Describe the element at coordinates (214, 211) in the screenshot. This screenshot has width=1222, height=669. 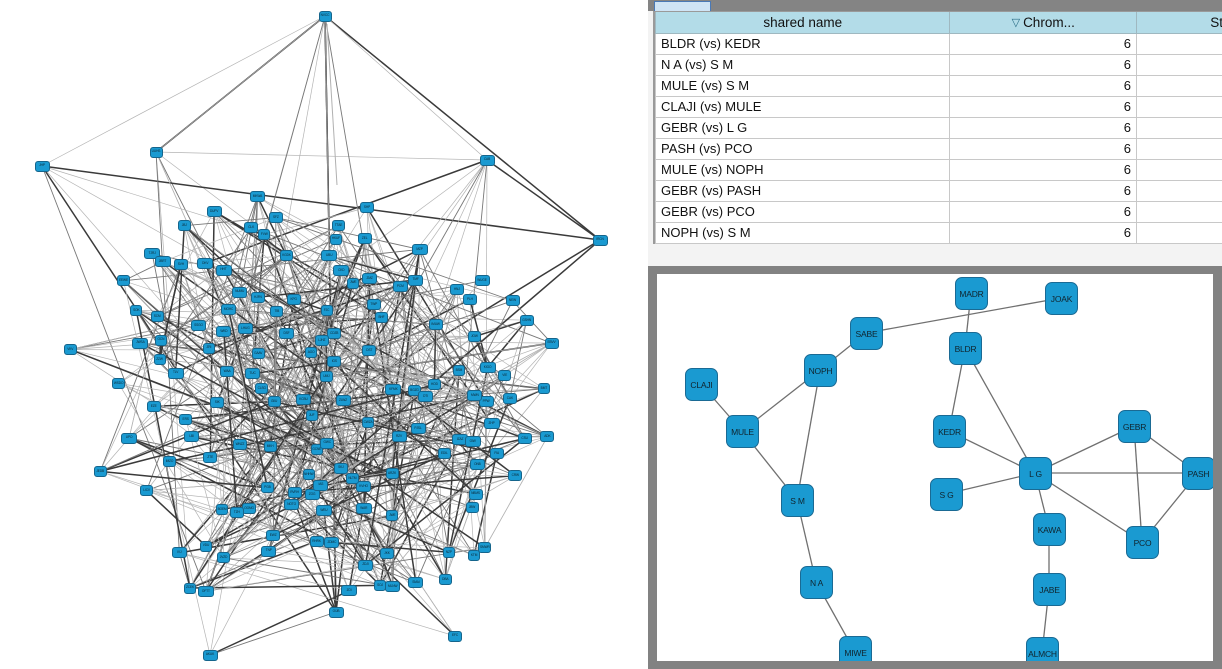
I see `main-network-node: DUFV` at that location.